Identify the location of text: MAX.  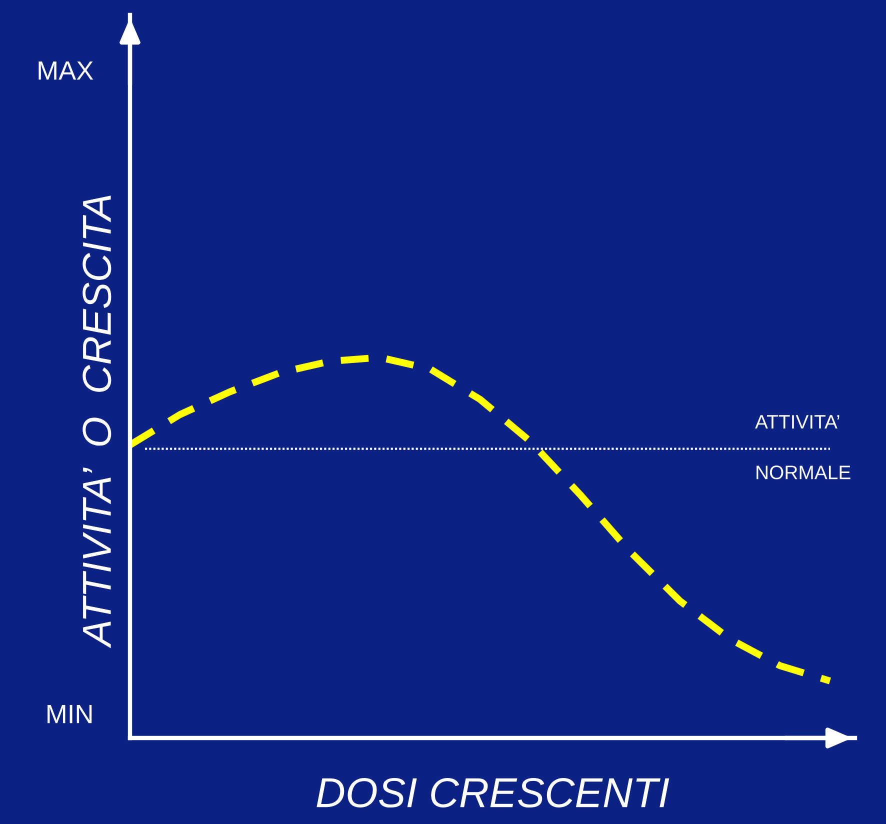
(66, 71).